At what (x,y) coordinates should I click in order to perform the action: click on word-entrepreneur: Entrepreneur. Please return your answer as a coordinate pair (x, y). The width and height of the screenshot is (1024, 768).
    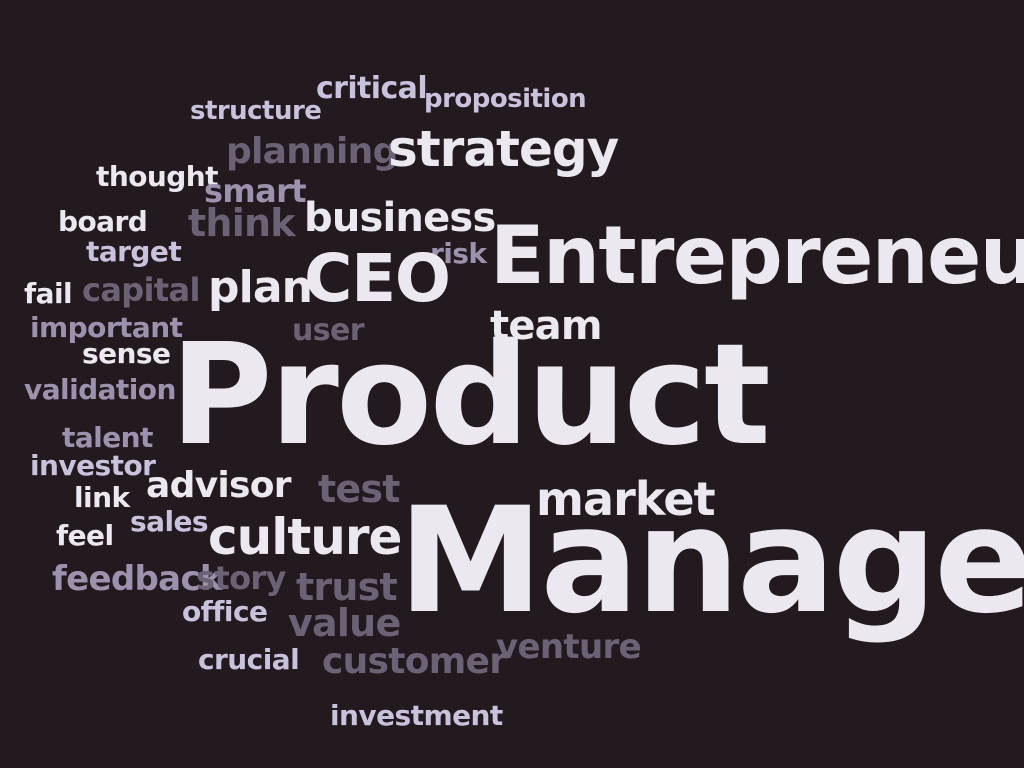
    Looking at the image, I should click on (757, 255).